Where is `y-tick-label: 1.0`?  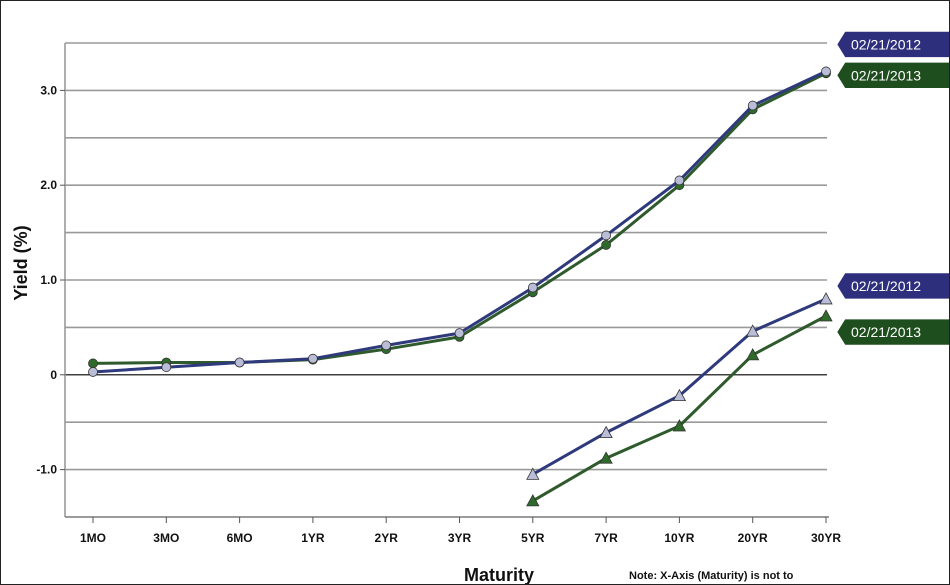 y-tick-label: 1.0 is located at coordinates (48, 280).